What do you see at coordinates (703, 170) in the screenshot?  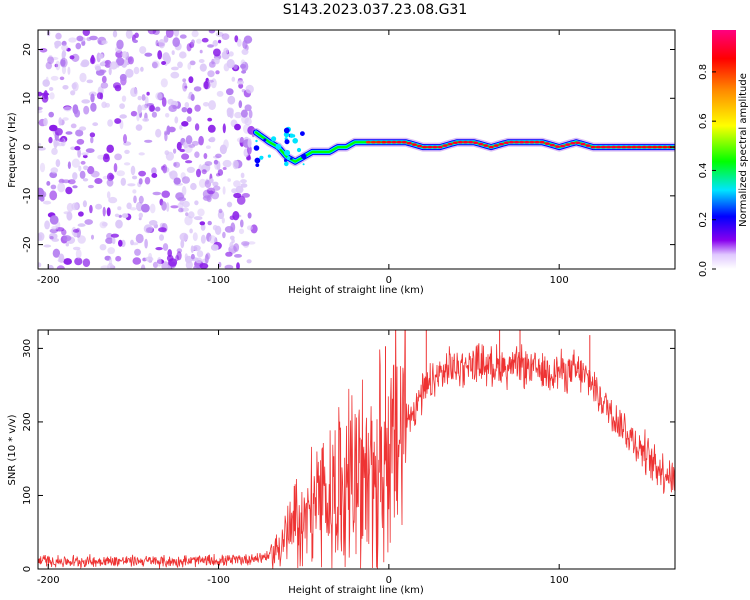 I see `colorbar-tick-label: 0.4` at bounding box center [703, 170].